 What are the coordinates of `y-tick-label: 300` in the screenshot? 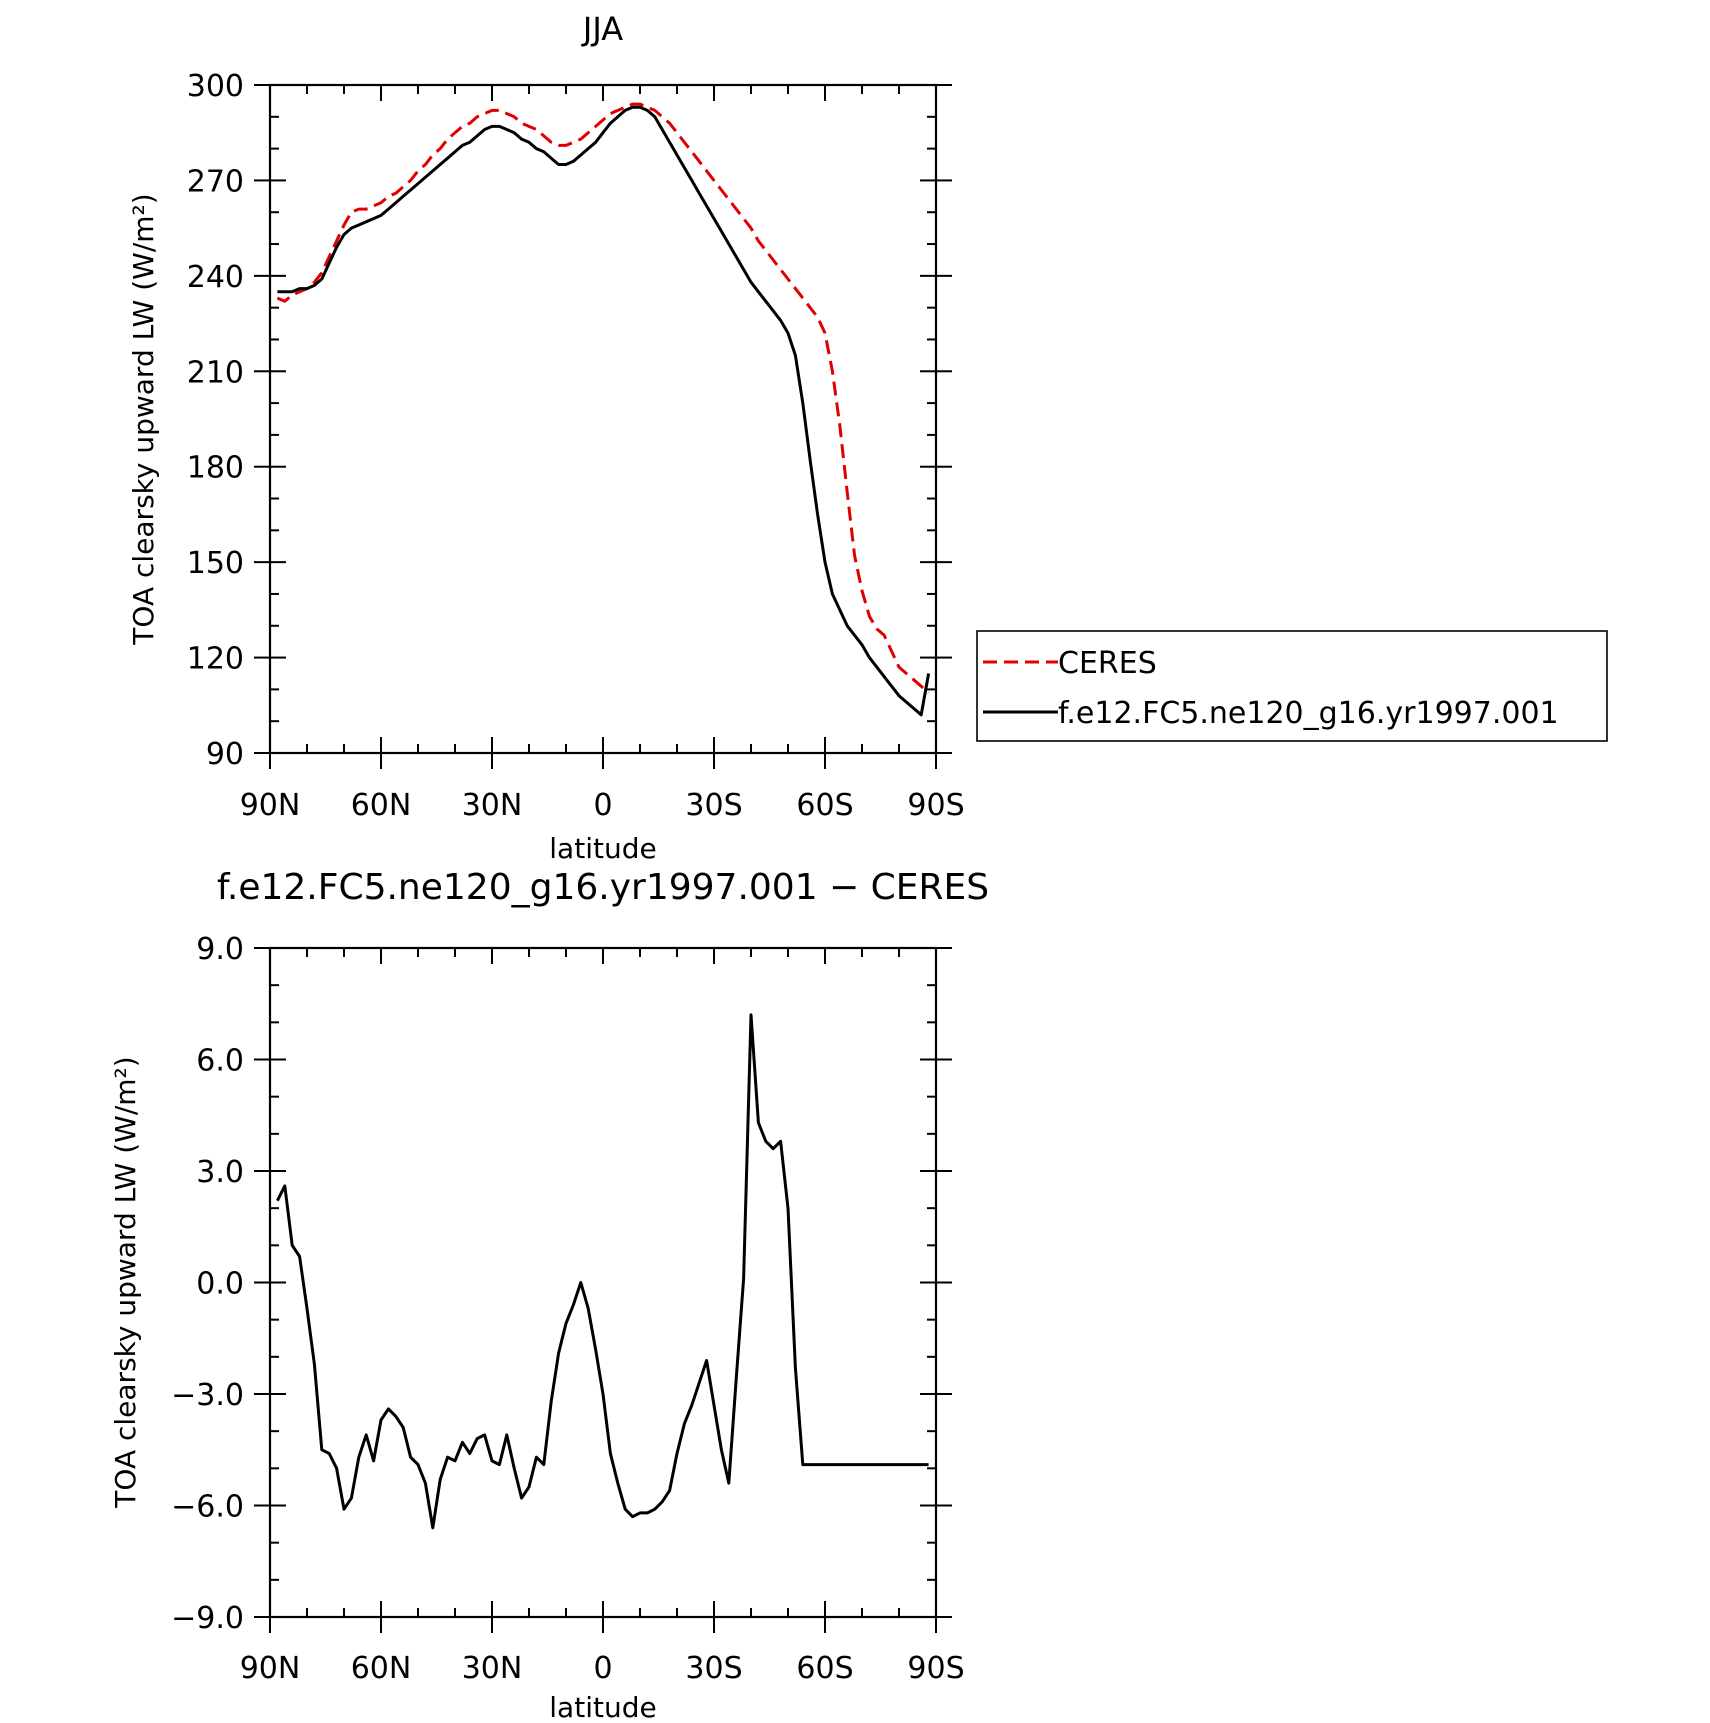 It's located at (215, 86).